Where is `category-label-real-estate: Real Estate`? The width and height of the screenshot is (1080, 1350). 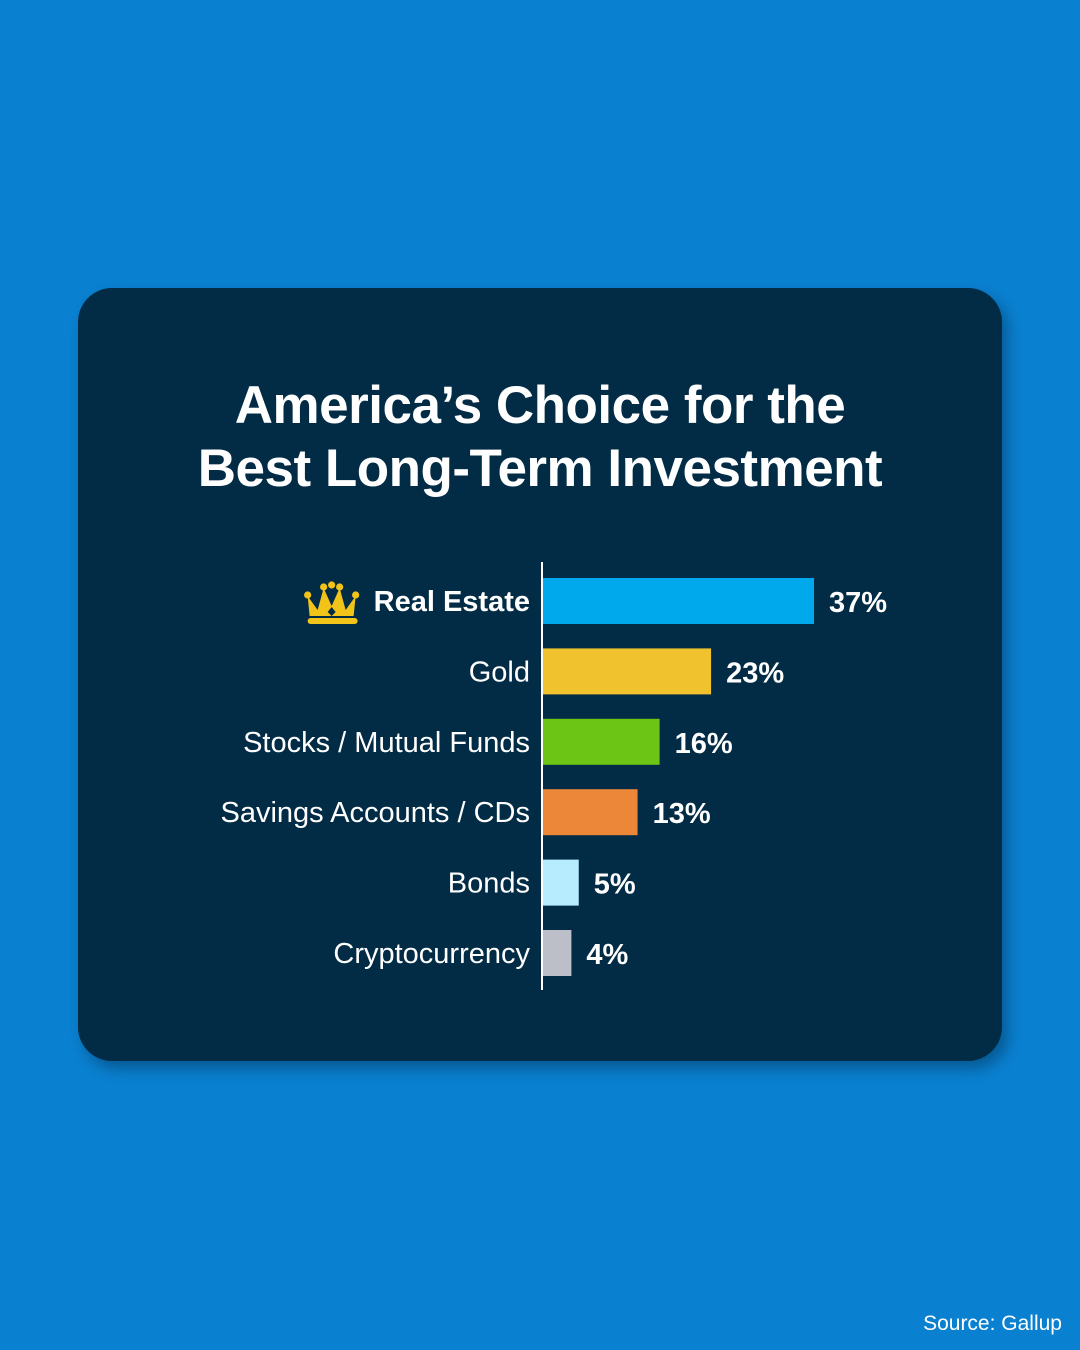 category-label-real-estate: Real Estate is located at coordinates (452, 602).